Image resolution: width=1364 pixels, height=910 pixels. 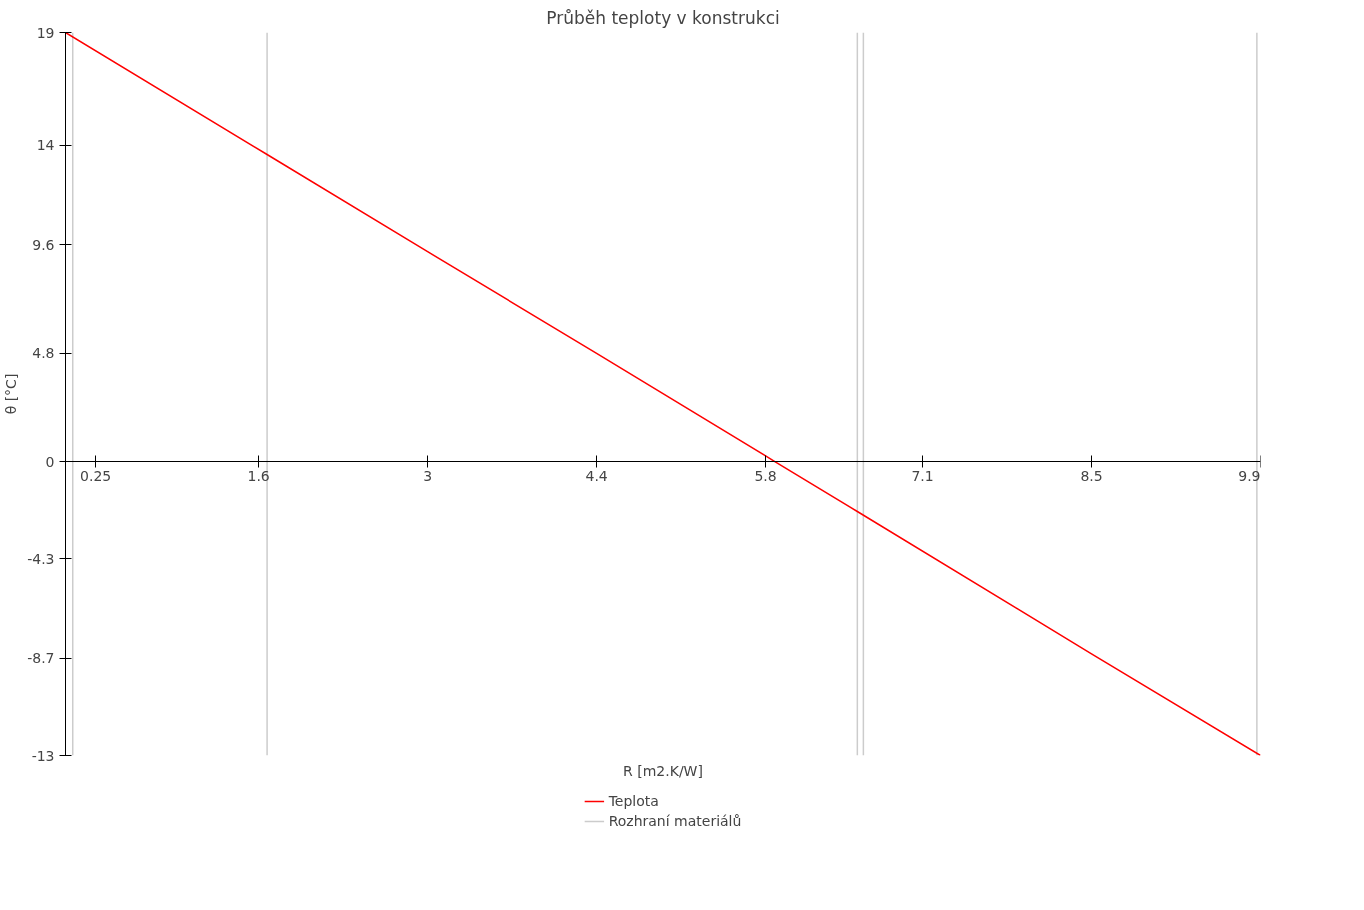 I want to click on legend-label: Teplota, so click(x=633, y=801).